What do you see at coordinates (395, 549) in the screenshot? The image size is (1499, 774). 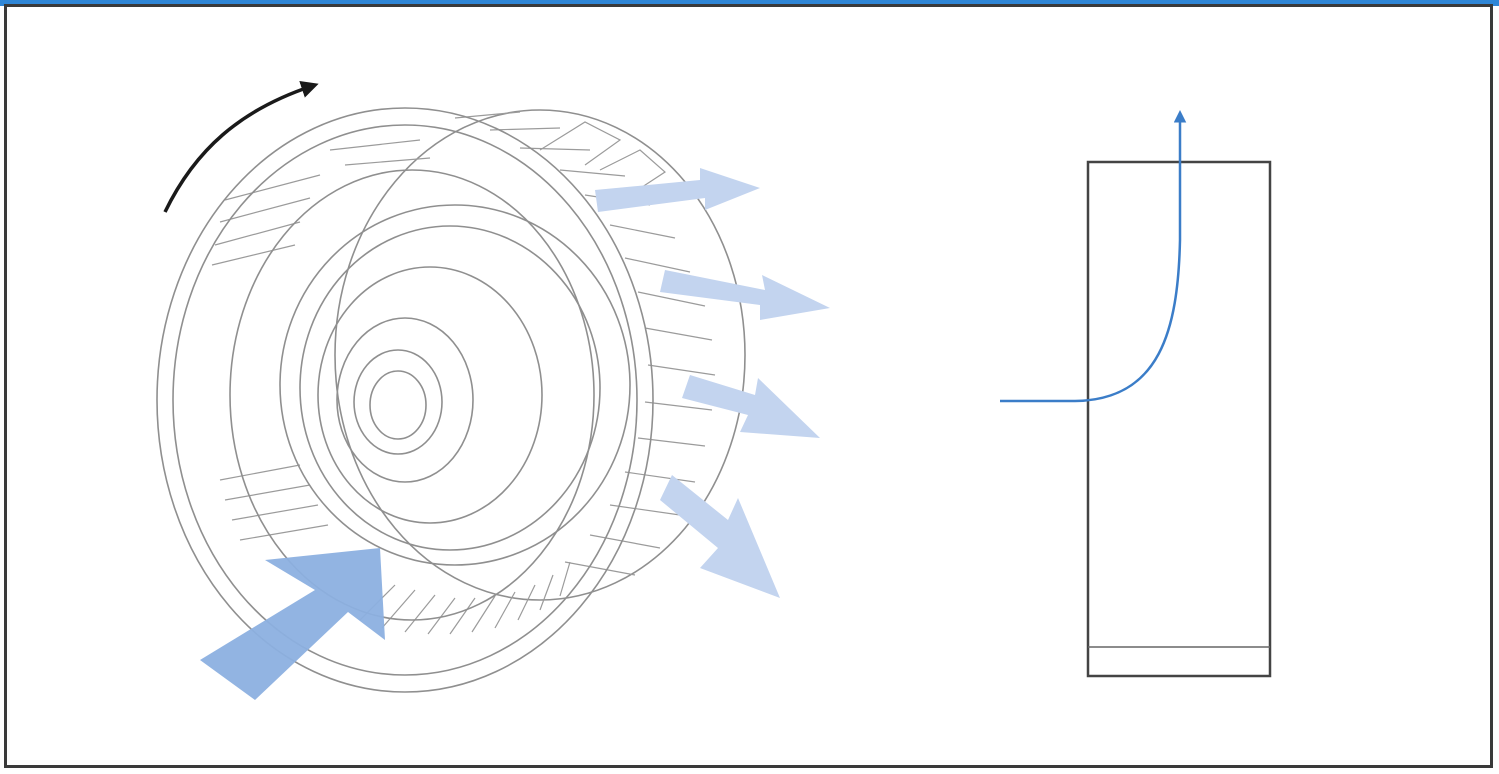 I see `impeller-lower-blades` at bounding box center [395, 549].